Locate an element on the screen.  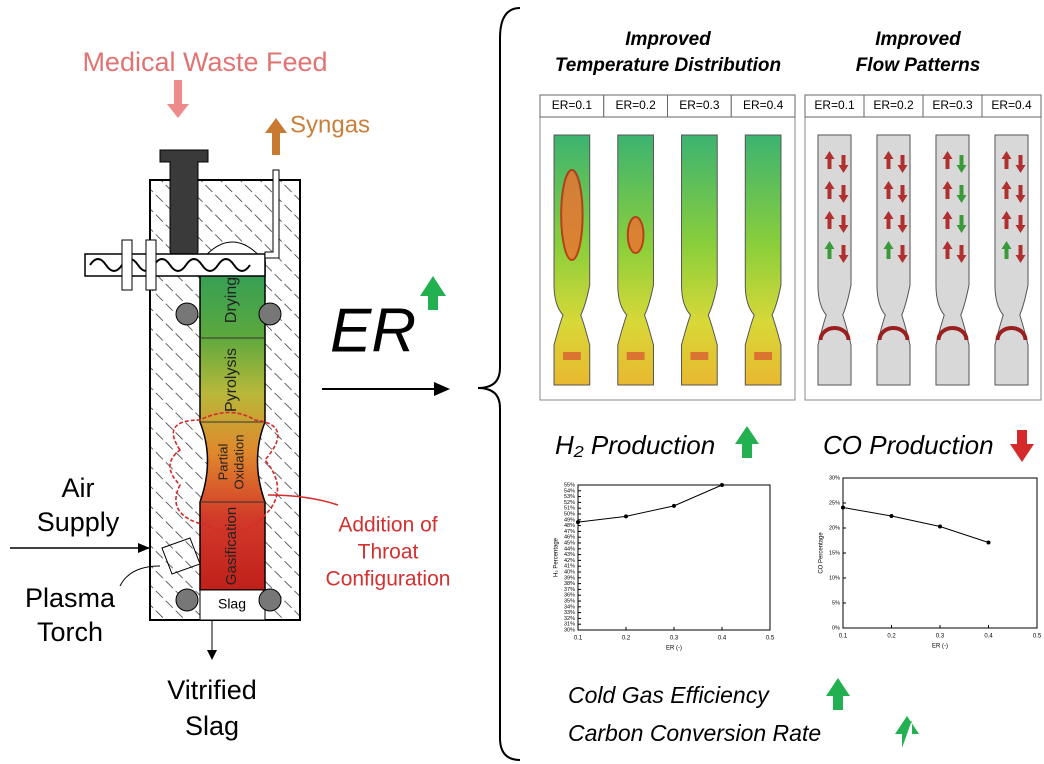
y-tick-label: 15% is located at coordinates (834, 553).